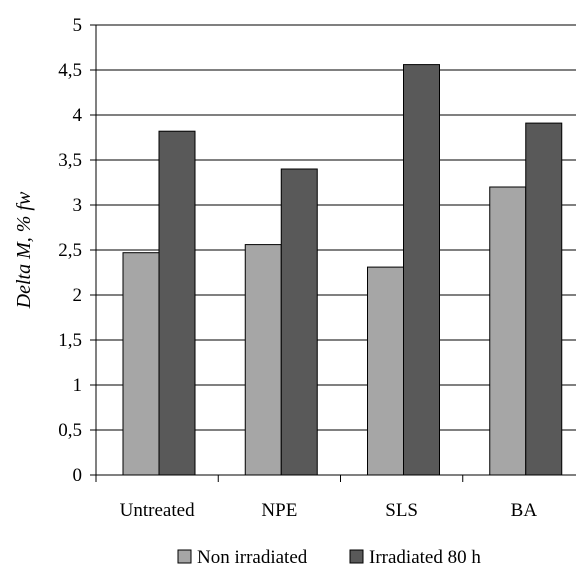  I want to click on bar-ba-non-irradiated, so click(508, 331).